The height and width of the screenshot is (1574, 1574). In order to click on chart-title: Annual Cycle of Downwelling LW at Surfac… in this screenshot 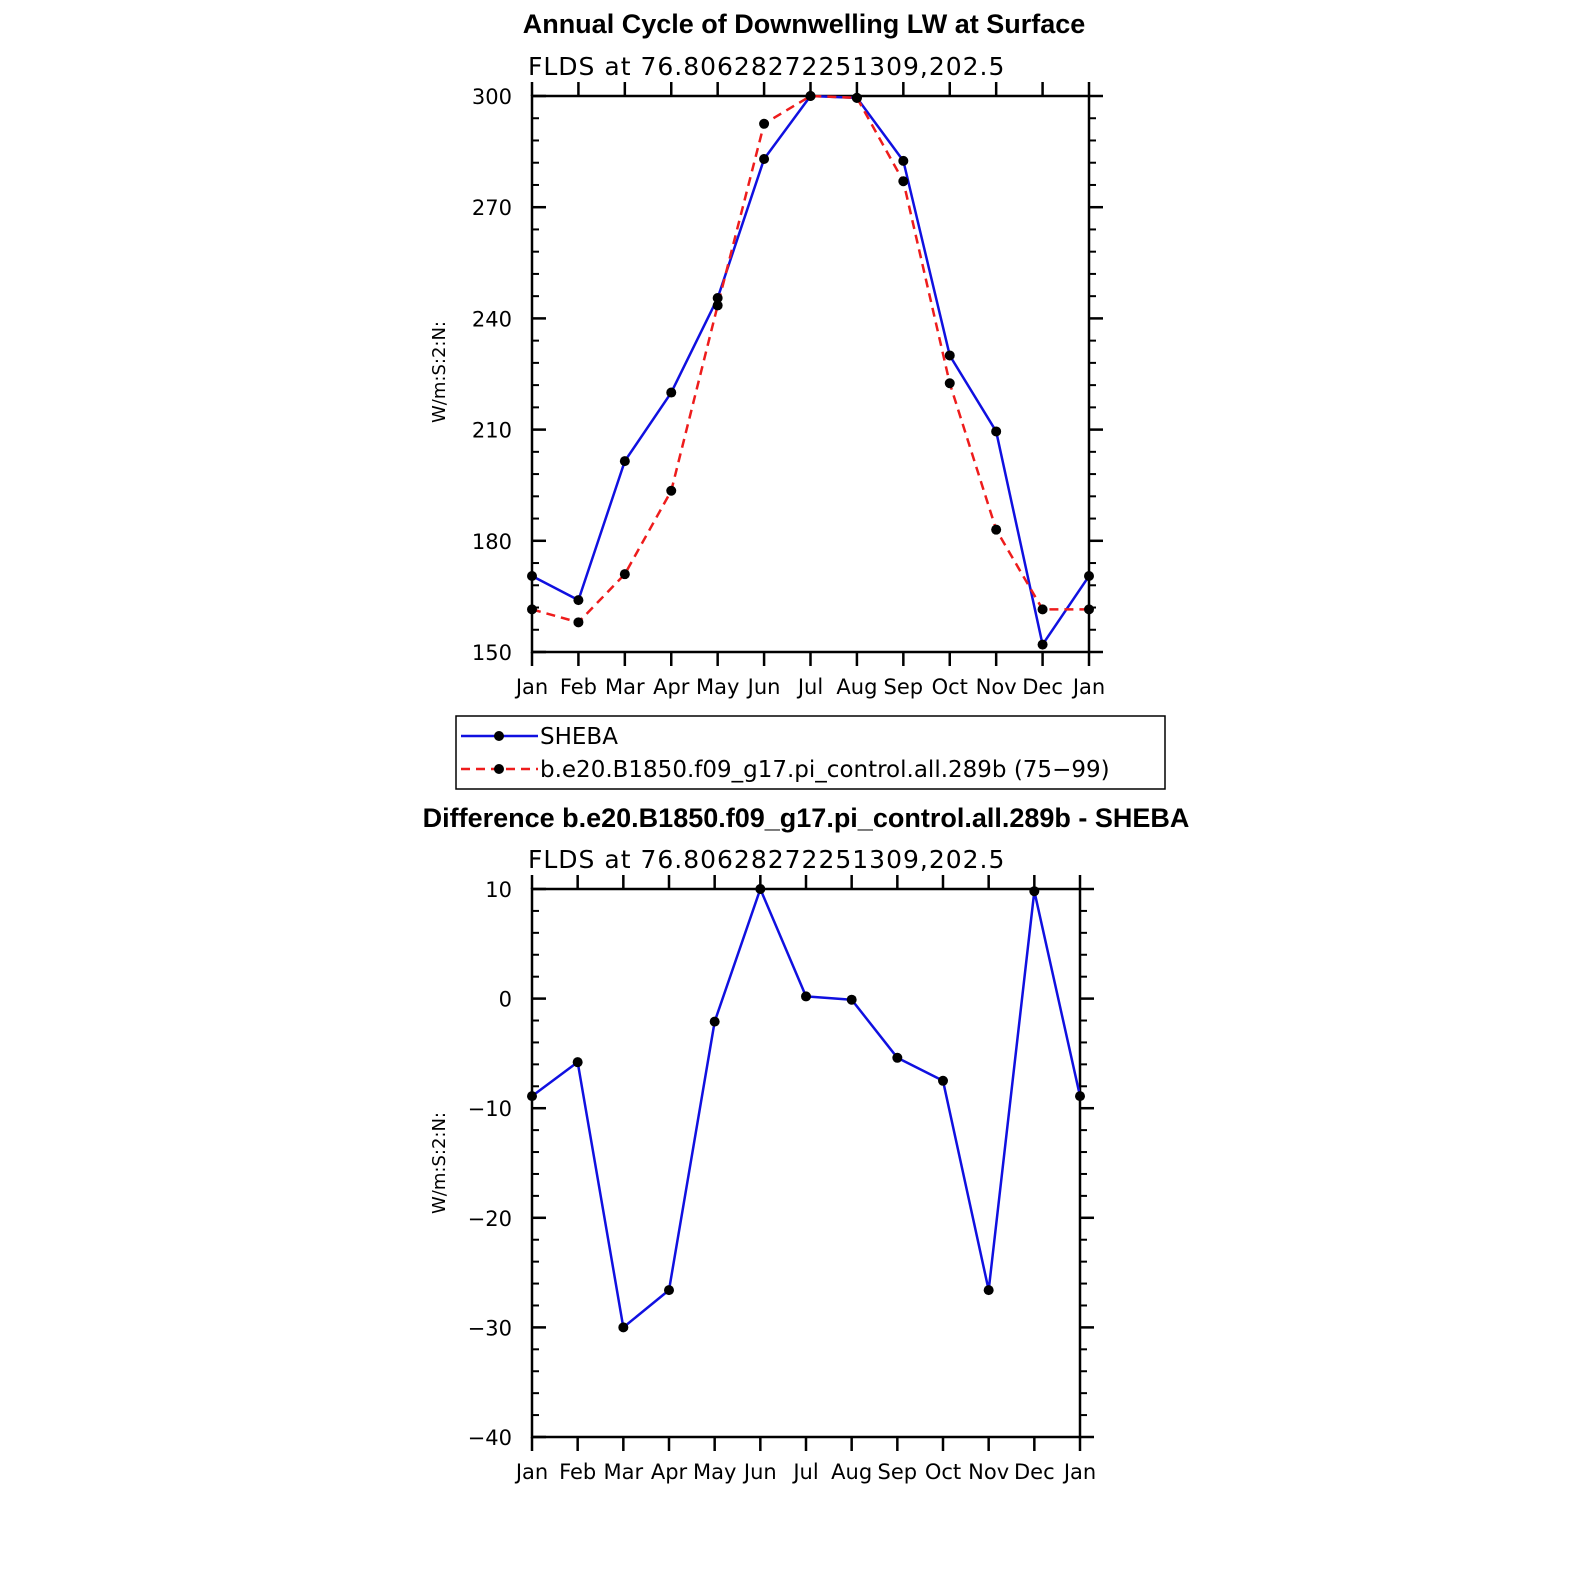, I will do `click(804, 24)`.